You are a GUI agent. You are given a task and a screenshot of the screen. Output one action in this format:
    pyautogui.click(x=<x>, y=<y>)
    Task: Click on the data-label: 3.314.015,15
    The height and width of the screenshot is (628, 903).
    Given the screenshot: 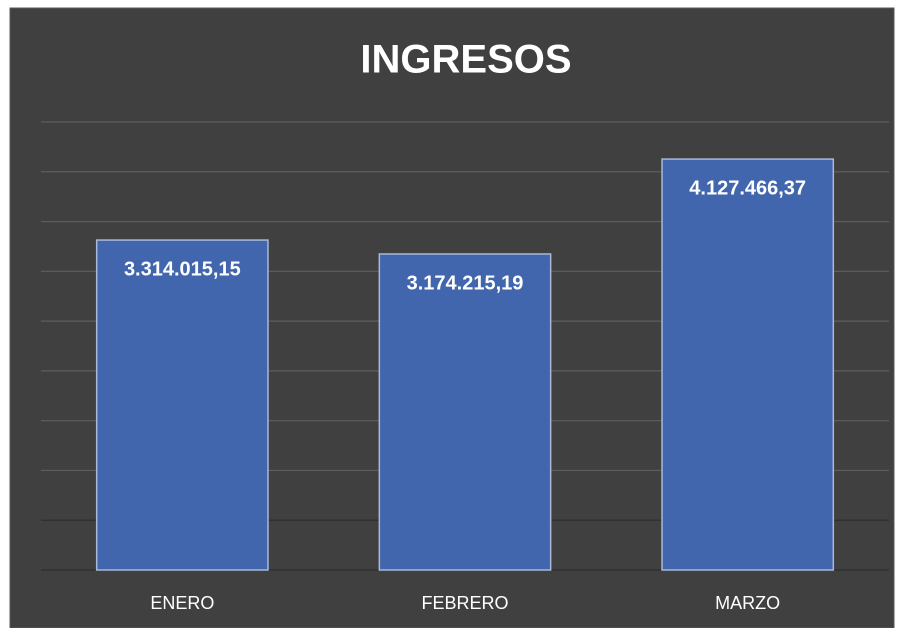 What is the action you would take?
    pyautogui.click(x=182, y=269)
    